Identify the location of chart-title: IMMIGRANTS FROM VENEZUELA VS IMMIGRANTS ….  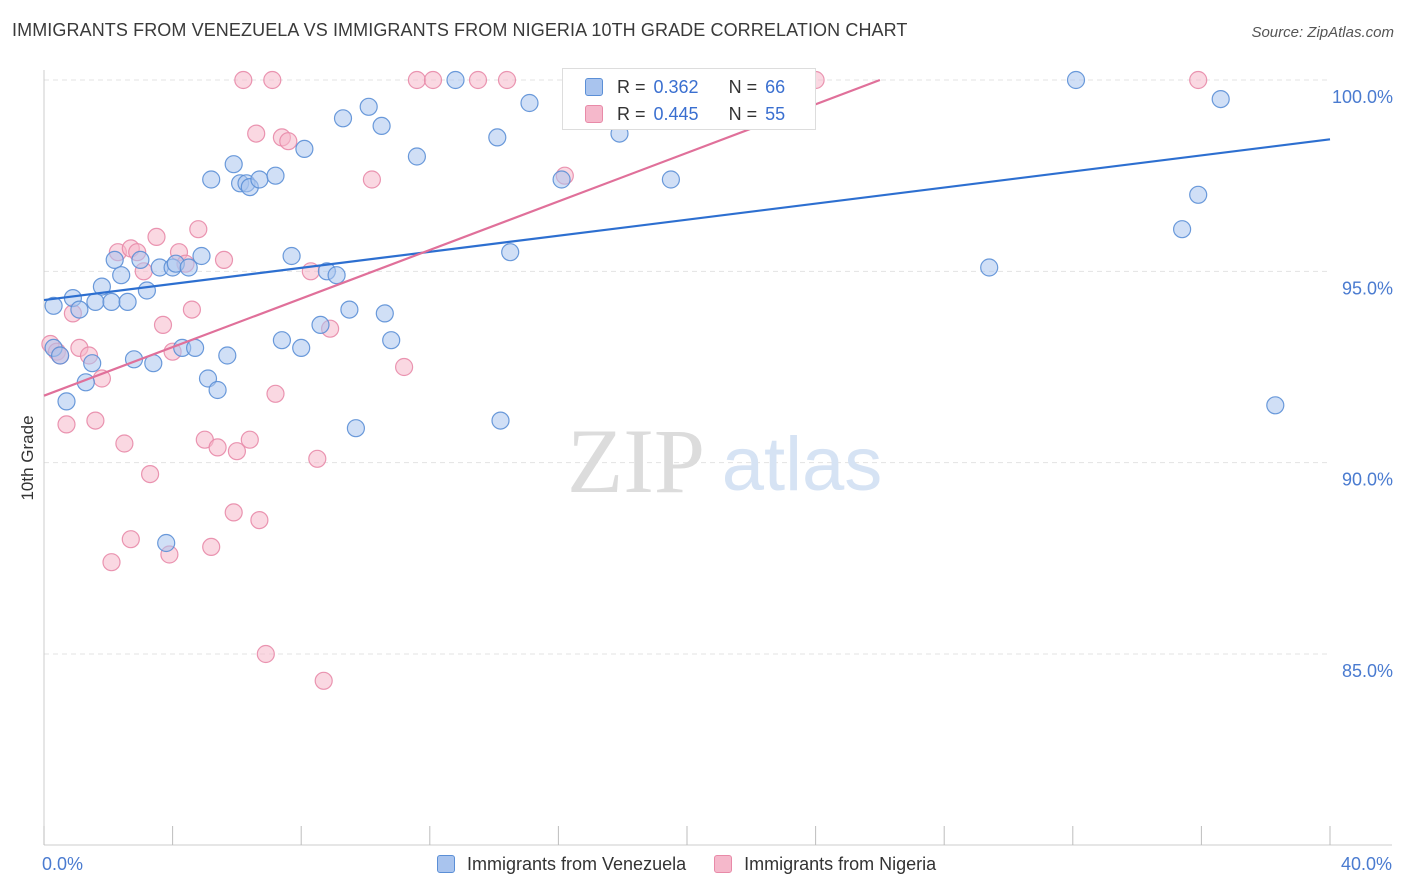
(460, 30).